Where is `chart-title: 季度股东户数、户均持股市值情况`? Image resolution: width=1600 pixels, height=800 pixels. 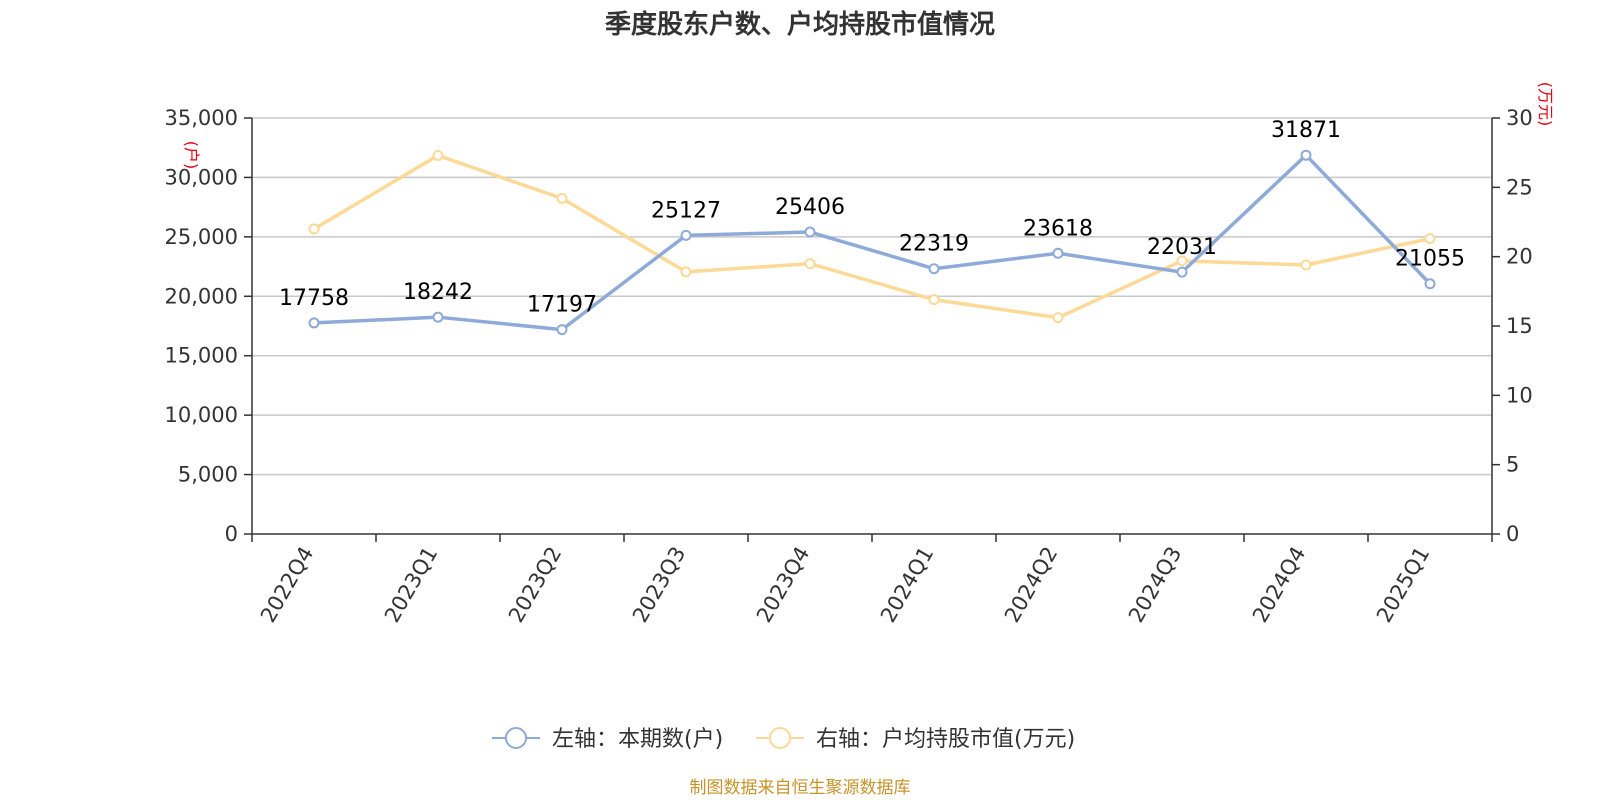
chart-title: 季度股东户数、户均持股市值情况 is located at coordinates (800, 24).